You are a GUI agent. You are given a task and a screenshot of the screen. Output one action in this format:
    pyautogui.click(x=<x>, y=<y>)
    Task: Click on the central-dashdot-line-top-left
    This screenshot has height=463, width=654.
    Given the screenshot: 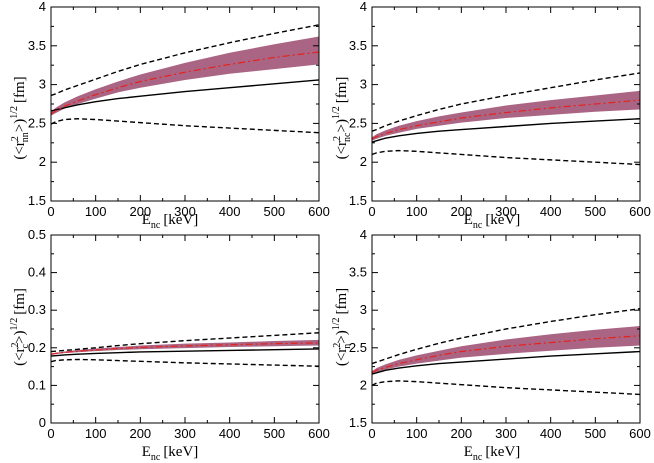 What is the action you would take?
    pyautogui.click(x=185, y=83)
    